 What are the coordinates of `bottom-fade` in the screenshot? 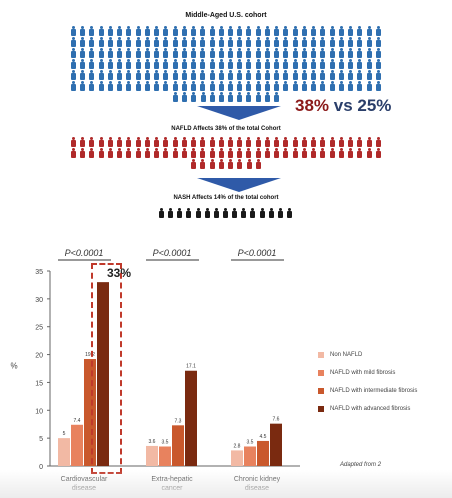 It's located at (226, 484).